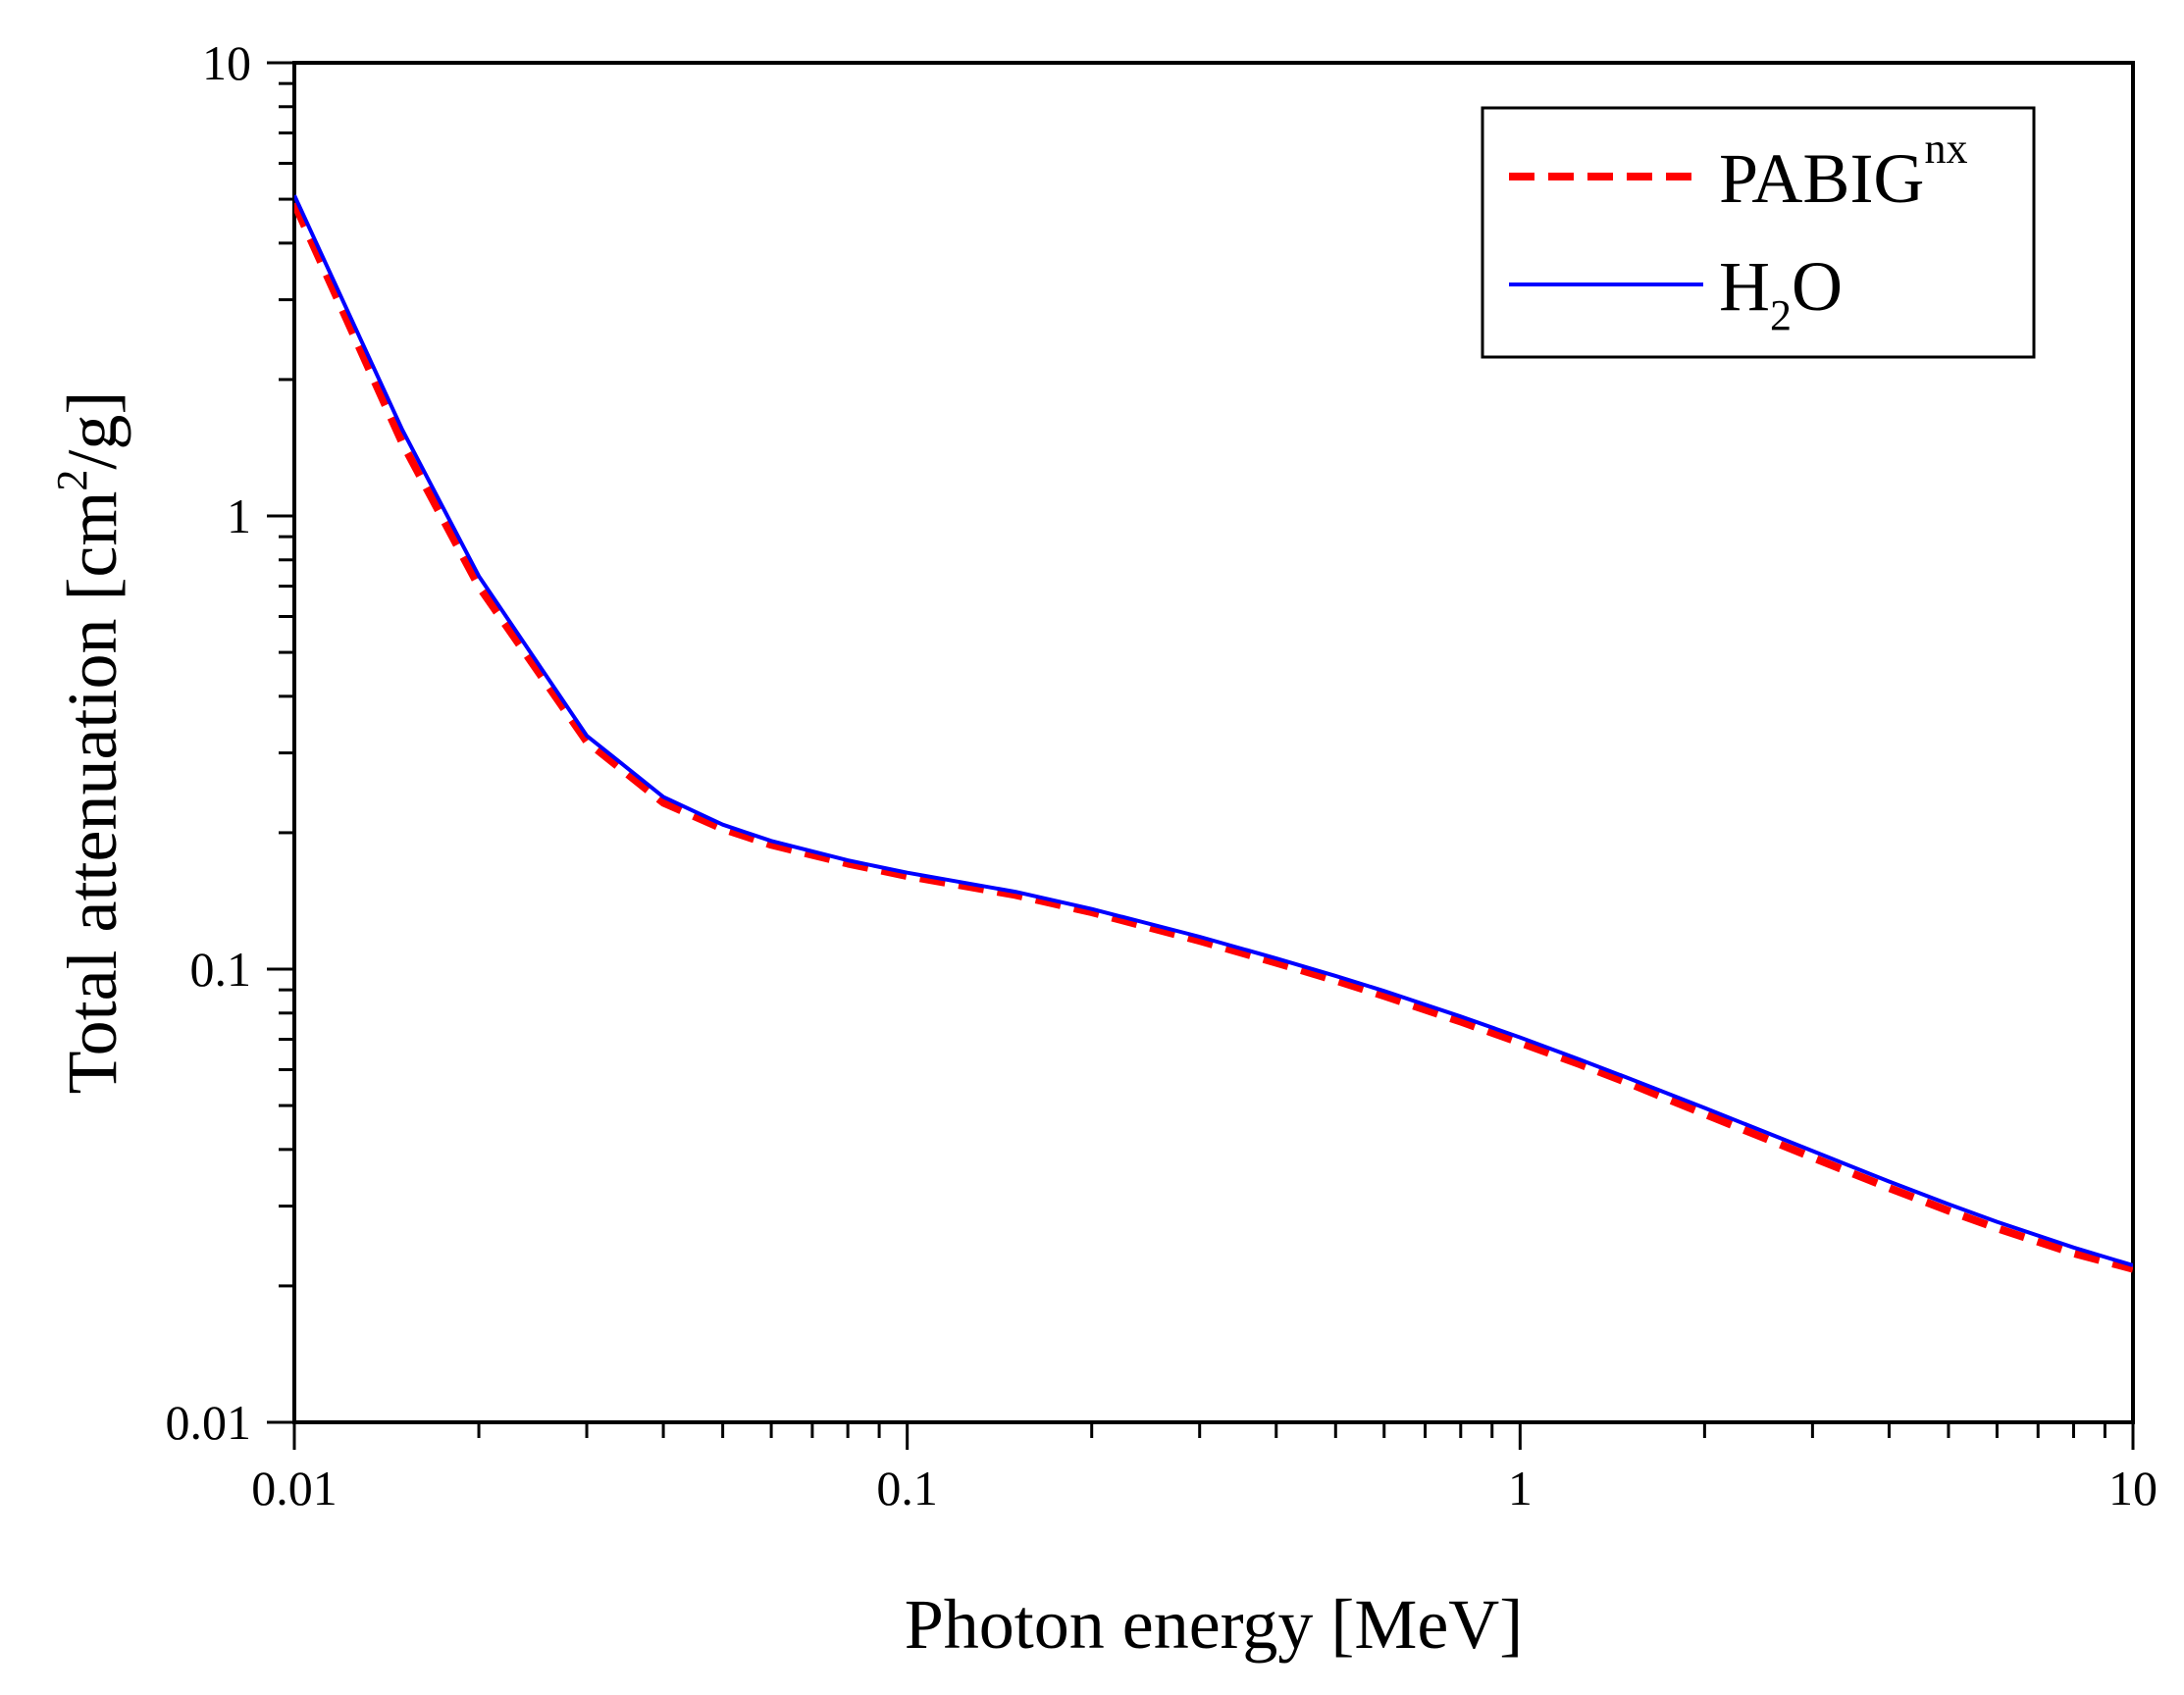 The width and height of the screenshot is (2184, 1695). I want to click on legend-box, so click(1758, 232).